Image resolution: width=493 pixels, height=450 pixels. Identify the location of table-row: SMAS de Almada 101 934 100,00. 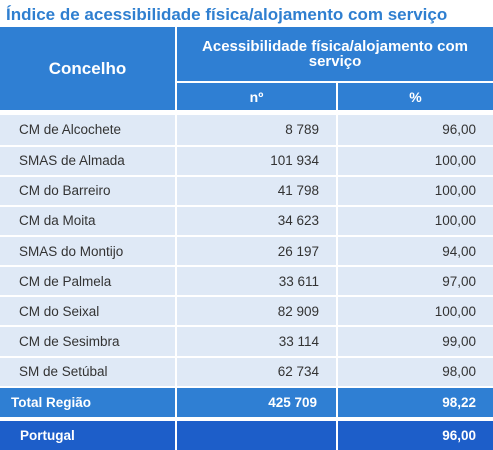
(246, 161).